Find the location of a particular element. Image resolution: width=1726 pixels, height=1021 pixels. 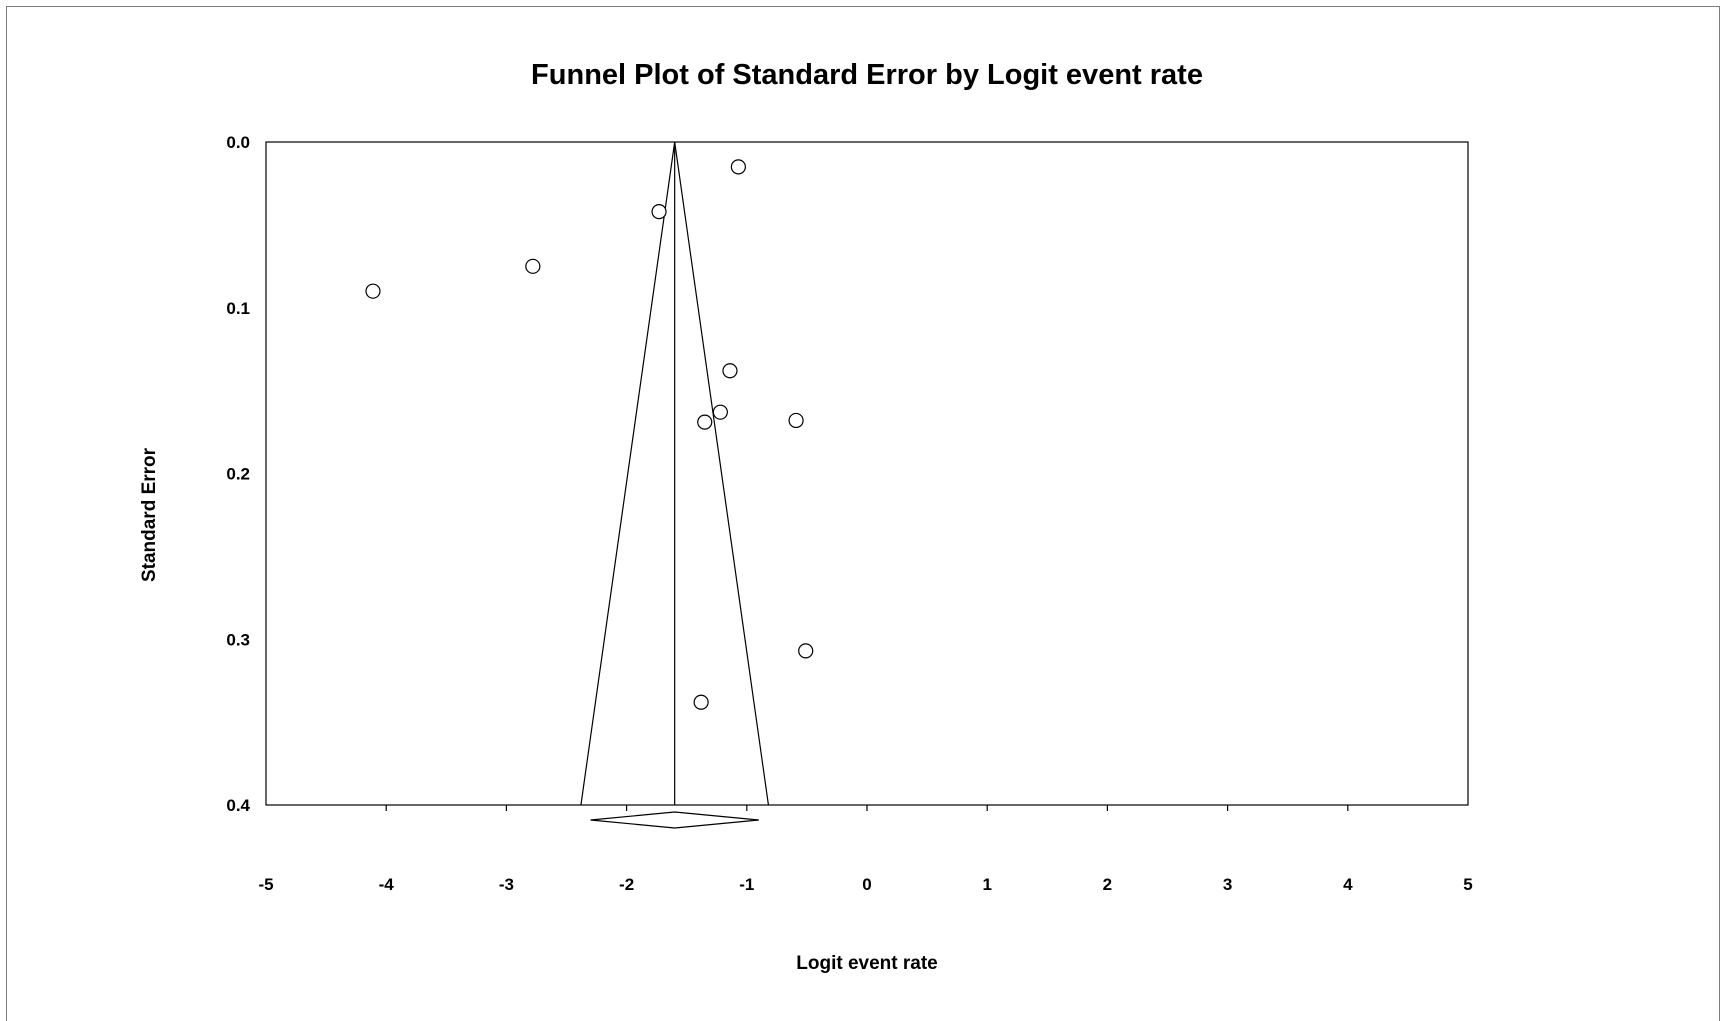

x-tick-label: -1 is located at coordinates (746, 884).